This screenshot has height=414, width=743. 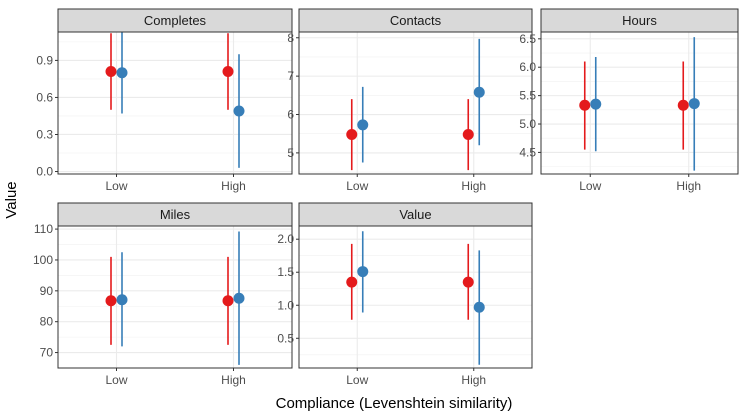 I want to click on panel-contacts: Contacts 5 6 7 8 Low High, so click(x=410, y=100).